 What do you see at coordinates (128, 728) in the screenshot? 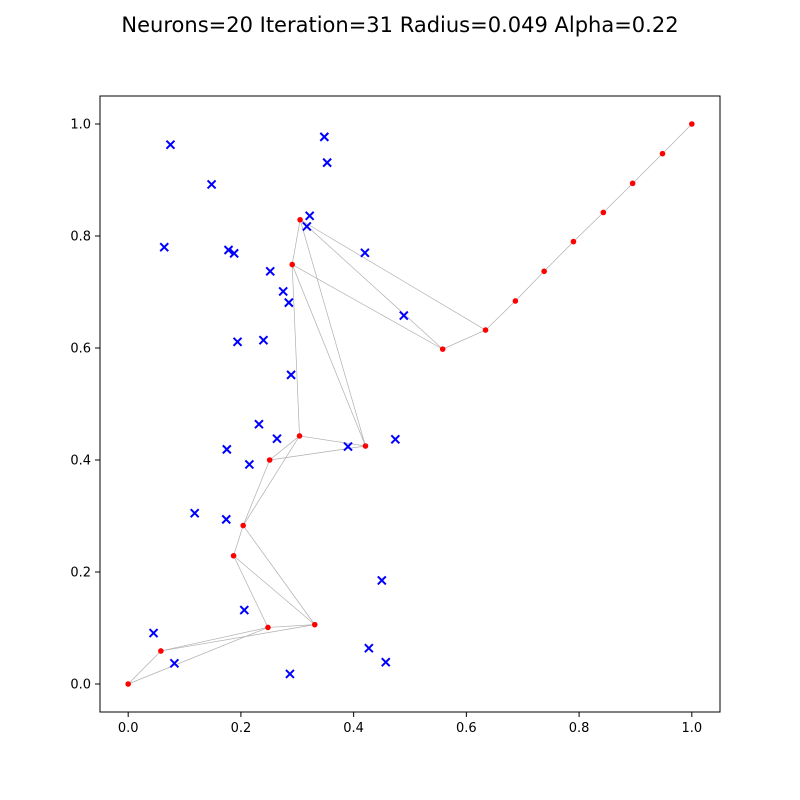
I see `x-tick-label: 0.0` at bounding box center [128, 728].